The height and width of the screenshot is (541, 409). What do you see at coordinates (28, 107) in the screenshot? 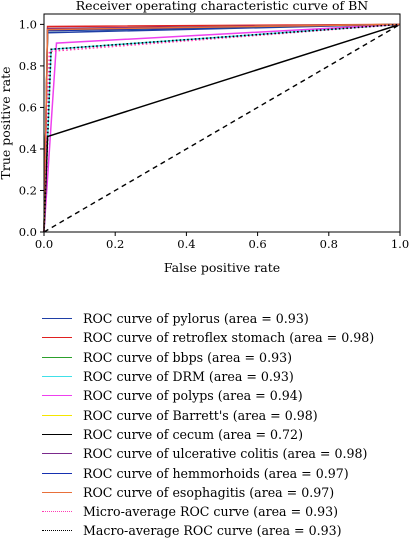
I see `y-tick-label-3: 0.6` at bounding box center [28, 107].